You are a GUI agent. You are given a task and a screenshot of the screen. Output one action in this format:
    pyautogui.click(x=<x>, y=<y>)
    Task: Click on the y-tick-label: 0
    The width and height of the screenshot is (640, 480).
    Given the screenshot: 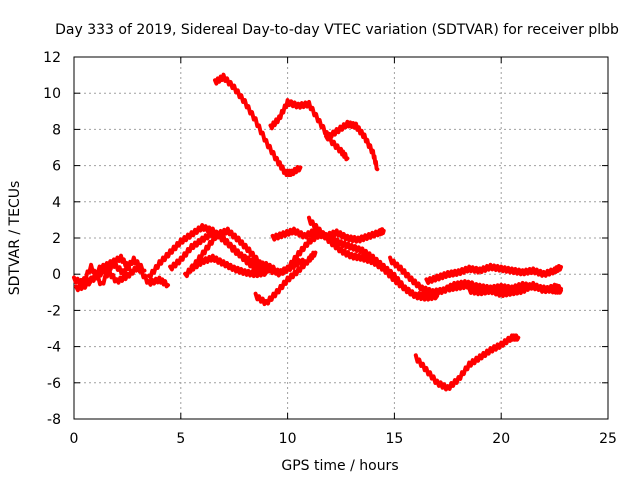 What is the action you would take?
    pyautogui.click(x=56, y=275)
    